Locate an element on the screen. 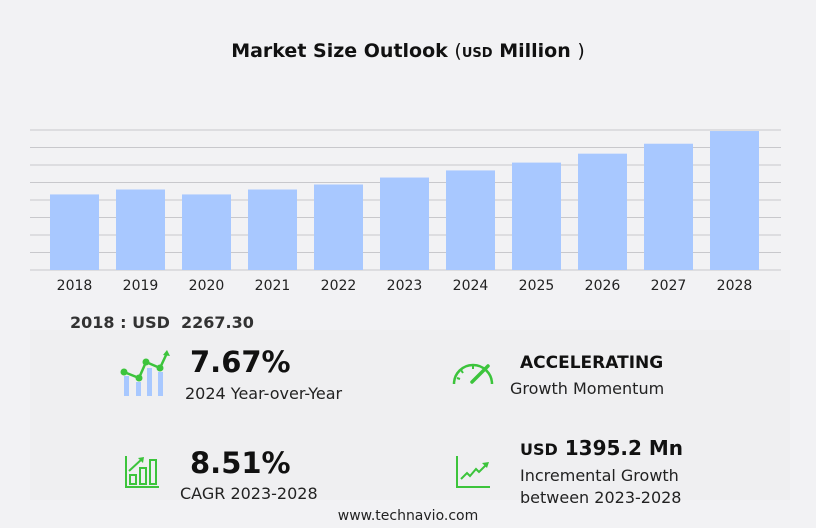 The height and width of the screenshot is (528, 816). x-tick-label: 2018 is located at coordinates (75, 286).